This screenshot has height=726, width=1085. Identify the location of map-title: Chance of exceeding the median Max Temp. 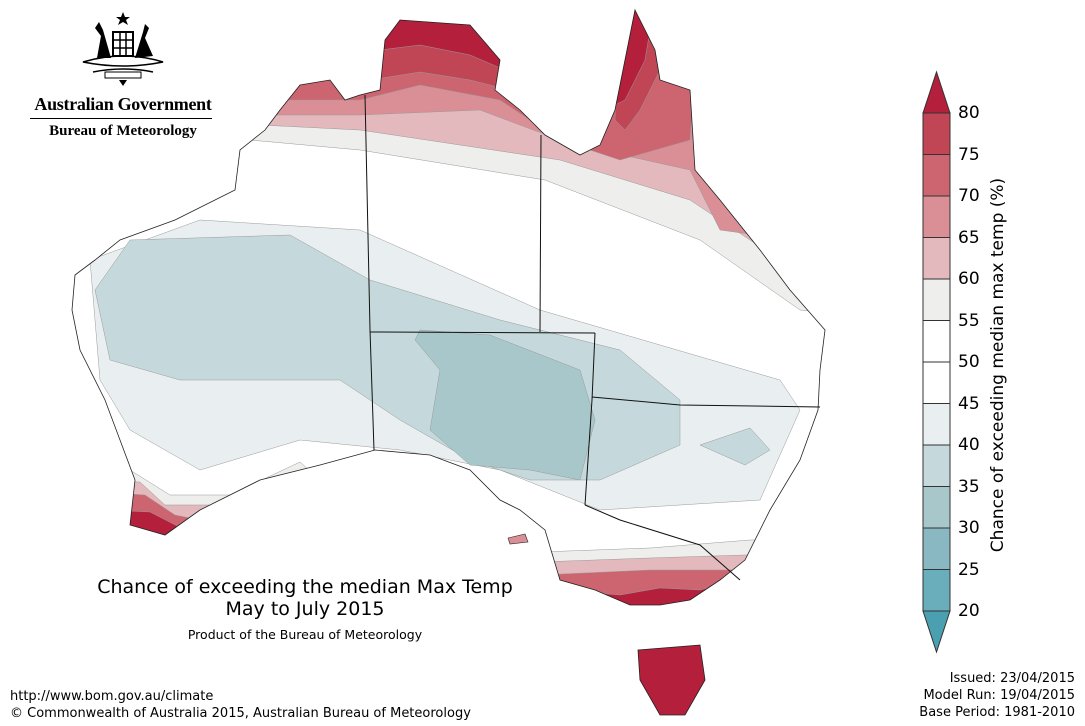
(305, 587).